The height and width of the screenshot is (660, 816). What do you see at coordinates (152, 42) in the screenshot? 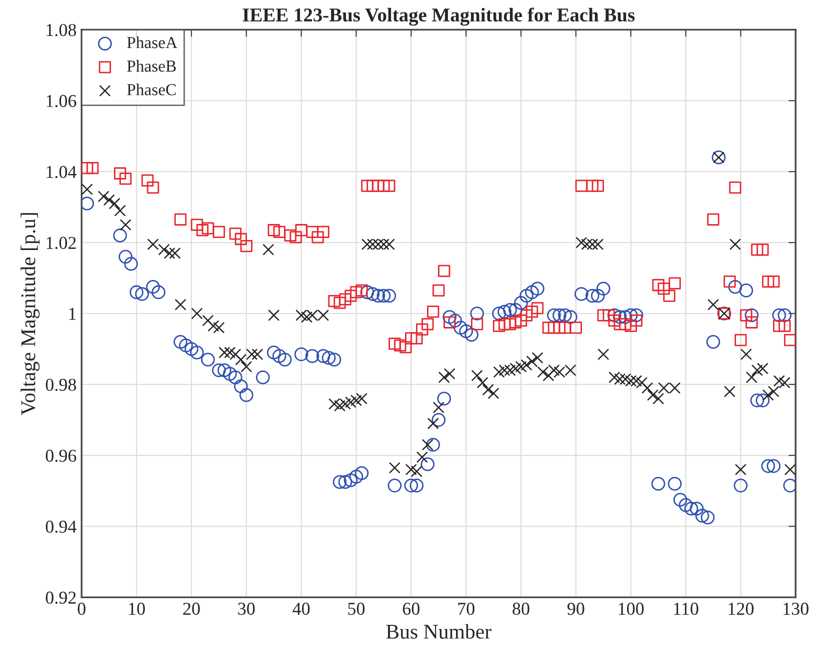
I see `legend-label: PhaseA` at bounding box center [152, 42].